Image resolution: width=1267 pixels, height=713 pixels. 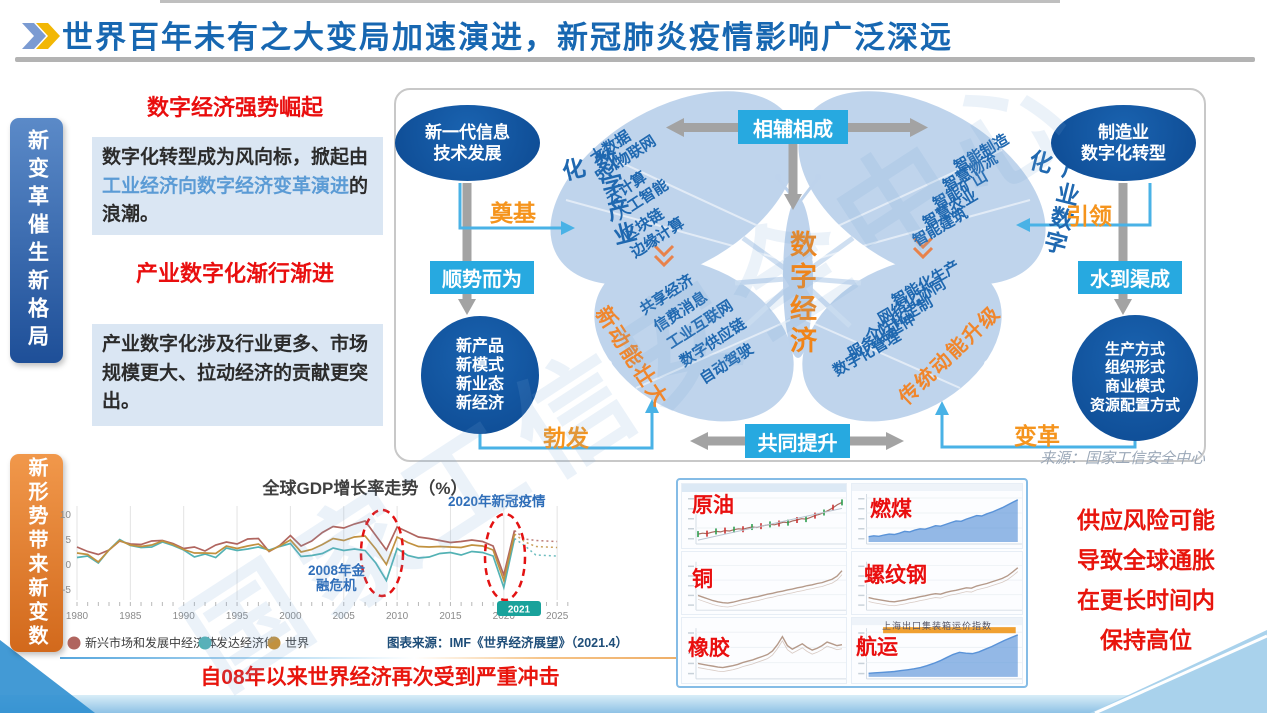 I want to click on mini-chart-rubber: 橡胶, so click(x=764, y=650).